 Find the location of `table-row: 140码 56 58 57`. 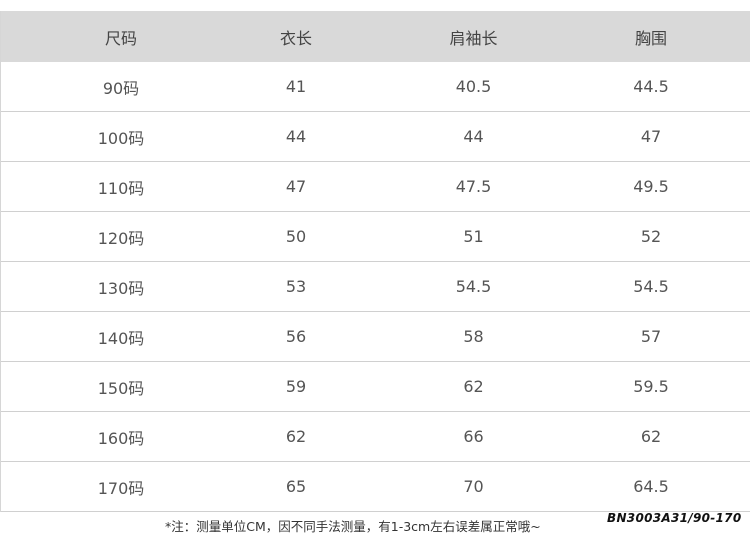

table-row: 140码 56 58 57 is located at coordinates (375, 337).